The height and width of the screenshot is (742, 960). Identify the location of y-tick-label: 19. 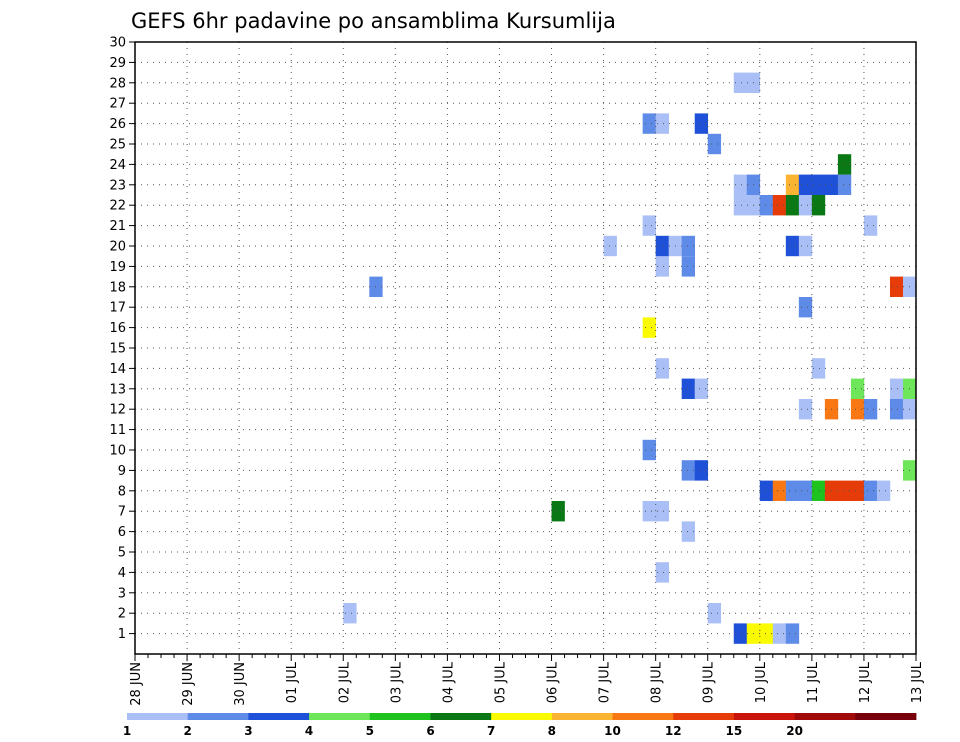
(117, 267).